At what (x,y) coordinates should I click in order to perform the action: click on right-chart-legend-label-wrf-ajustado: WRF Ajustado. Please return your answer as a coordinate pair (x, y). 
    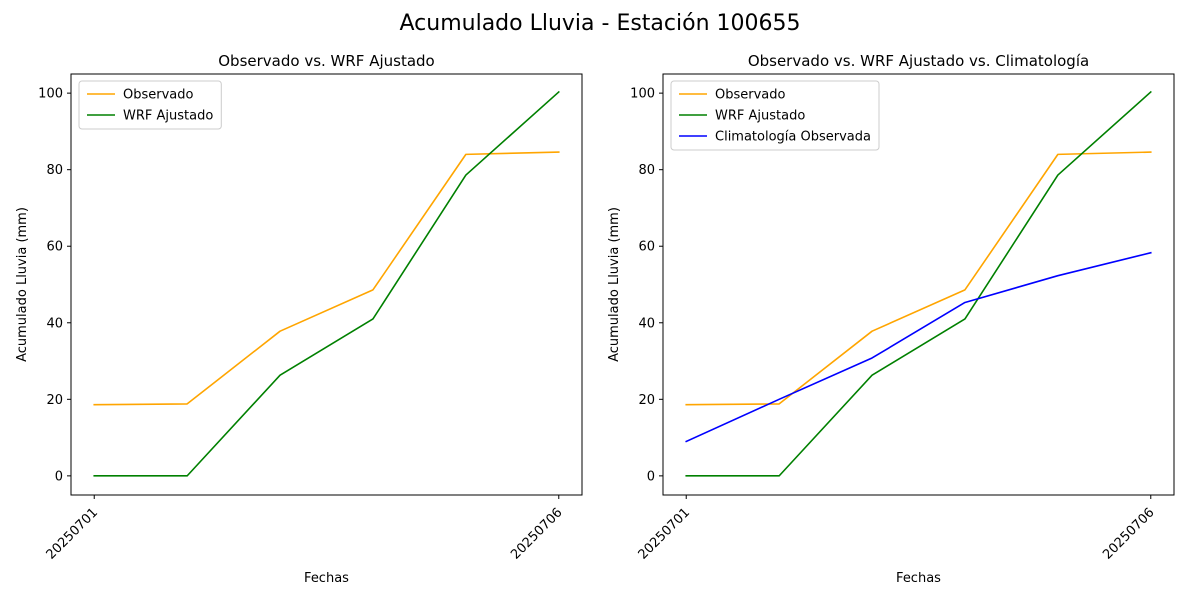
    Looking at the image, I should click on (760, 116).